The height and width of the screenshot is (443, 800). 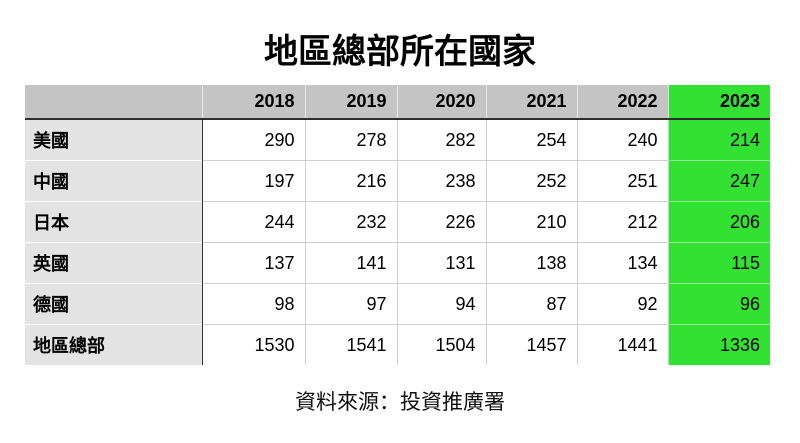 I want to click on row-label: 美國, so click(x=113, y=140).